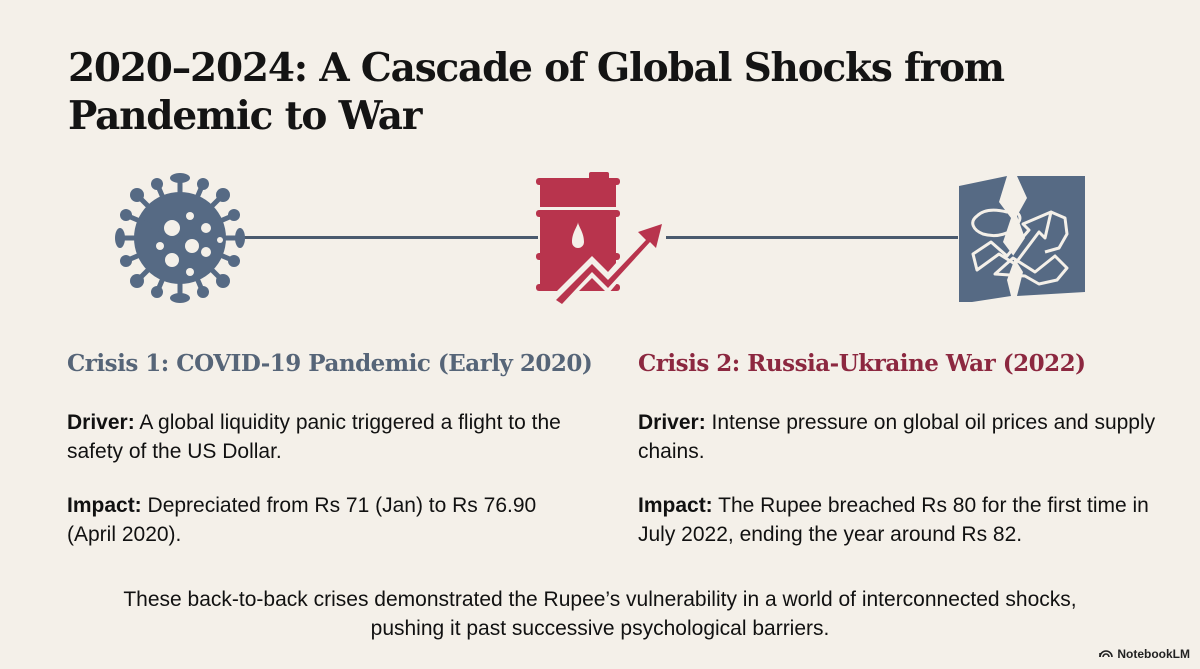  What do you see at coordinates (812, 237) in the screenshot?
I see `timeline-connector-right` at bounding box center [812, 237].